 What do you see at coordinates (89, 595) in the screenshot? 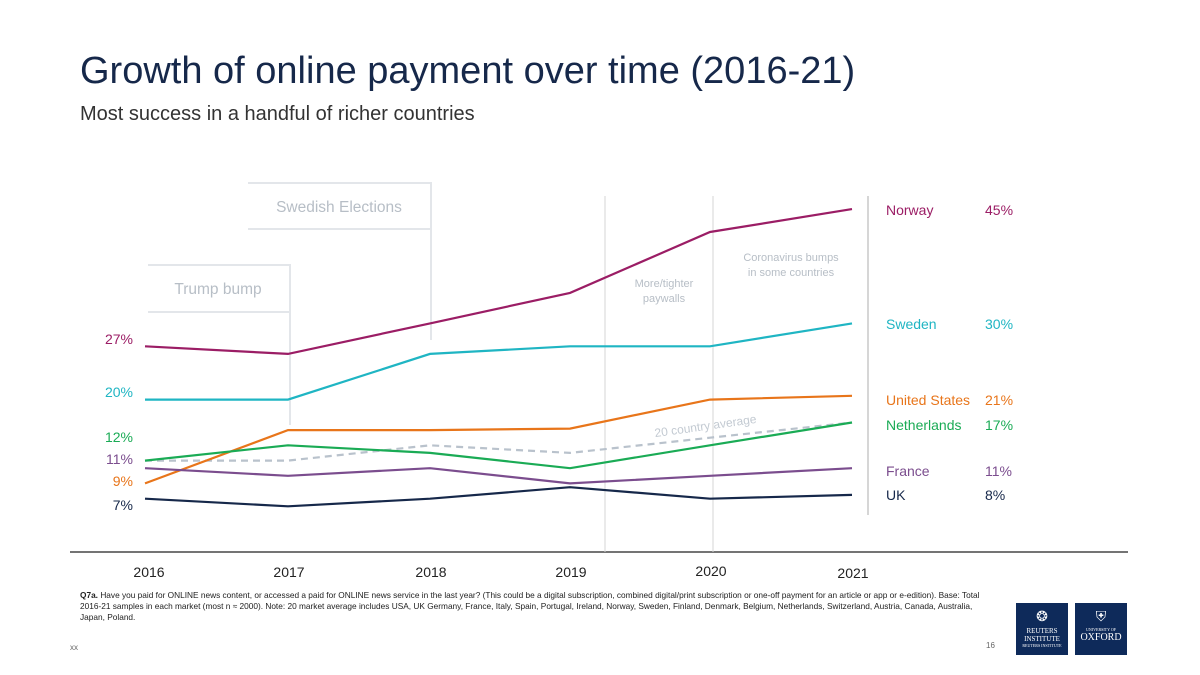
I see `footnote-question-label: Q7a.` at bounding box center [89, 595].